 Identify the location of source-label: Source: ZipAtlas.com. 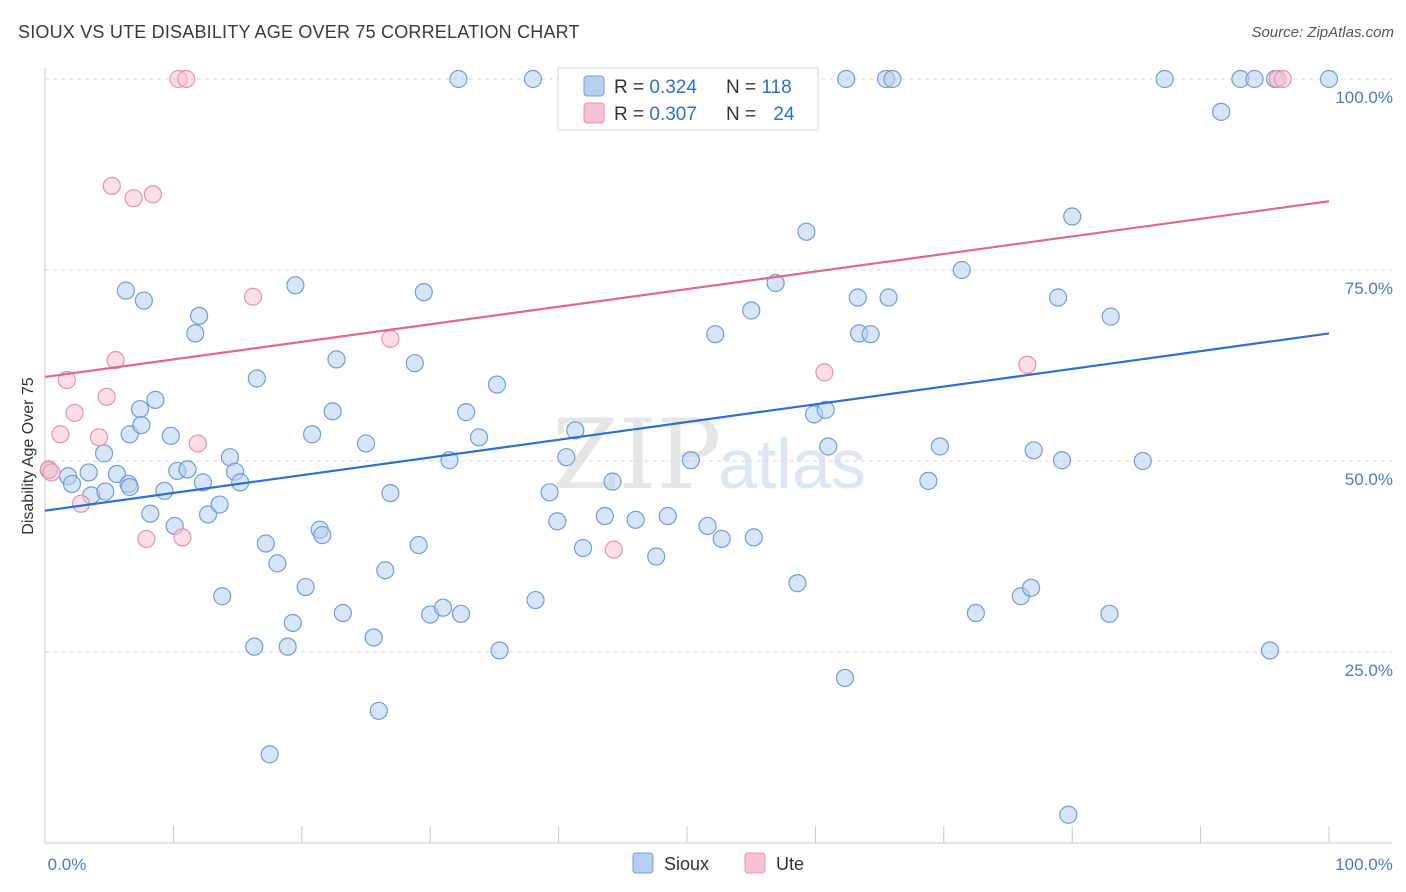
(1322, 32).